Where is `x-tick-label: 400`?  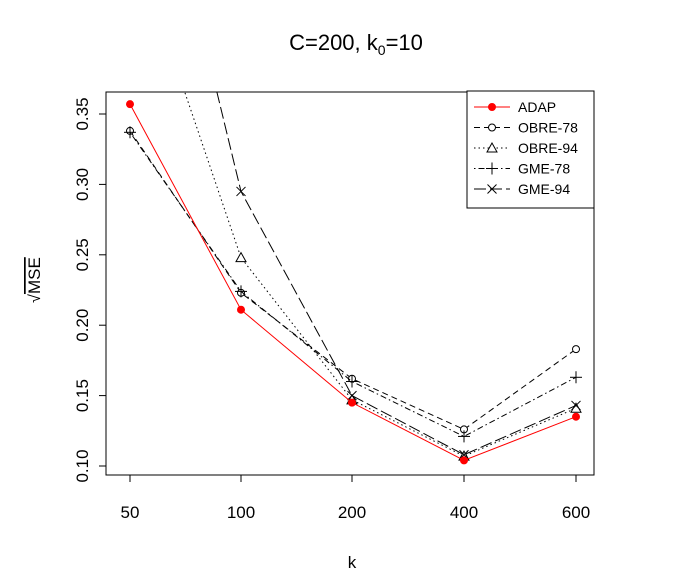 x-tick-label: 400 is located at coordinates (464, 512).